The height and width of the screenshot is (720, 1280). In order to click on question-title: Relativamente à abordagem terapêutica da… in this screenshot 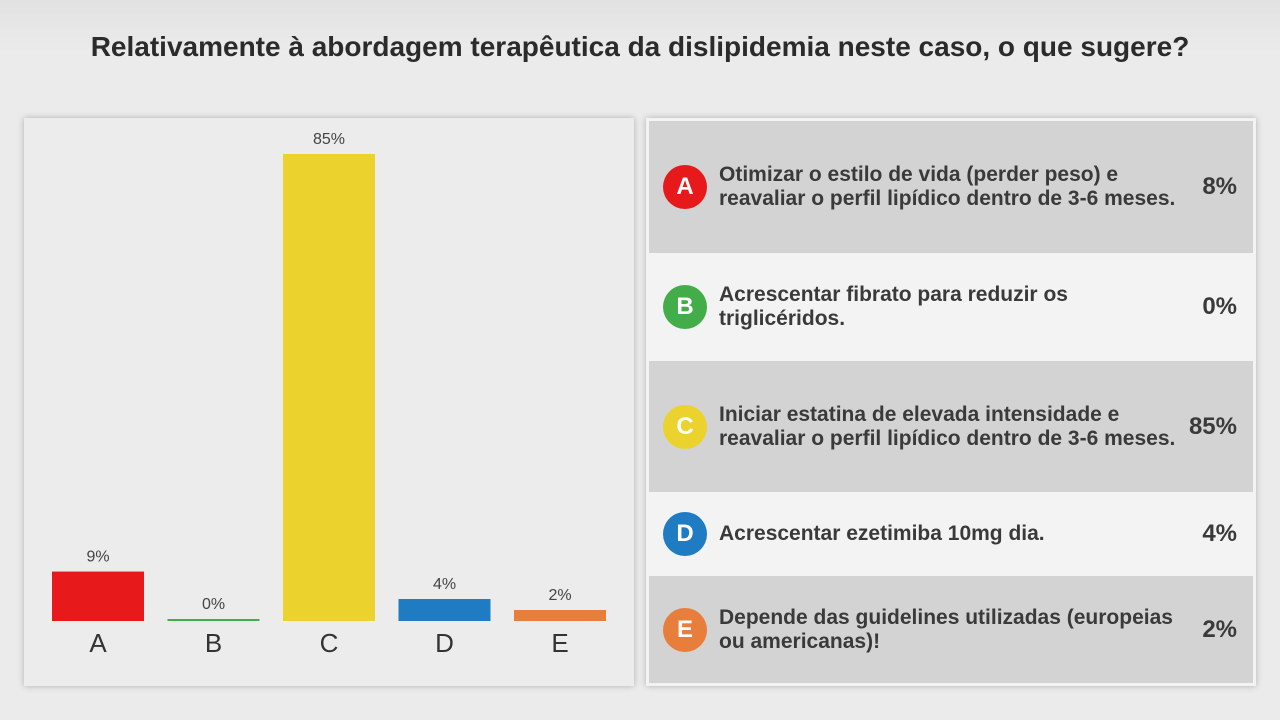, I will do `click(640, 46)`.